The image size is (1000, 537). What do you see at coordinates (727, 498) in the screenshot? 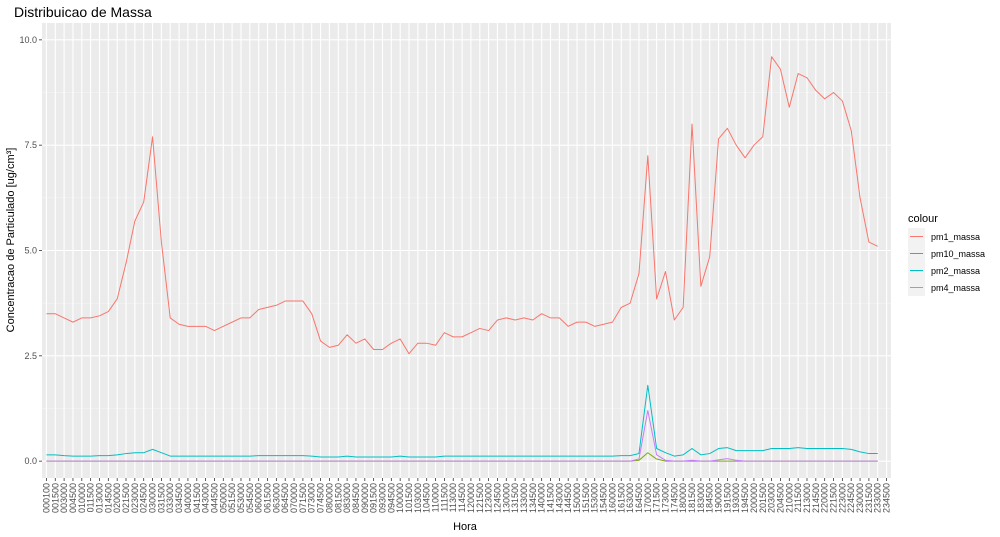
I see `x-tick-label: 191500` at bounding box center [727, 498].